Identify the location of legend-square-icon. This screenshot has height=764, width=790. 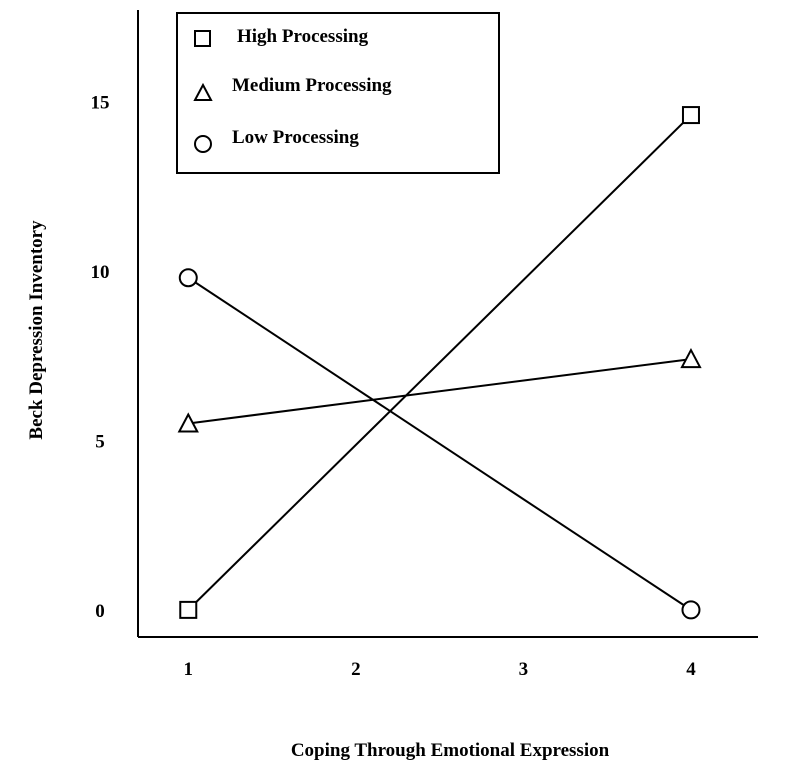
(202, 38).